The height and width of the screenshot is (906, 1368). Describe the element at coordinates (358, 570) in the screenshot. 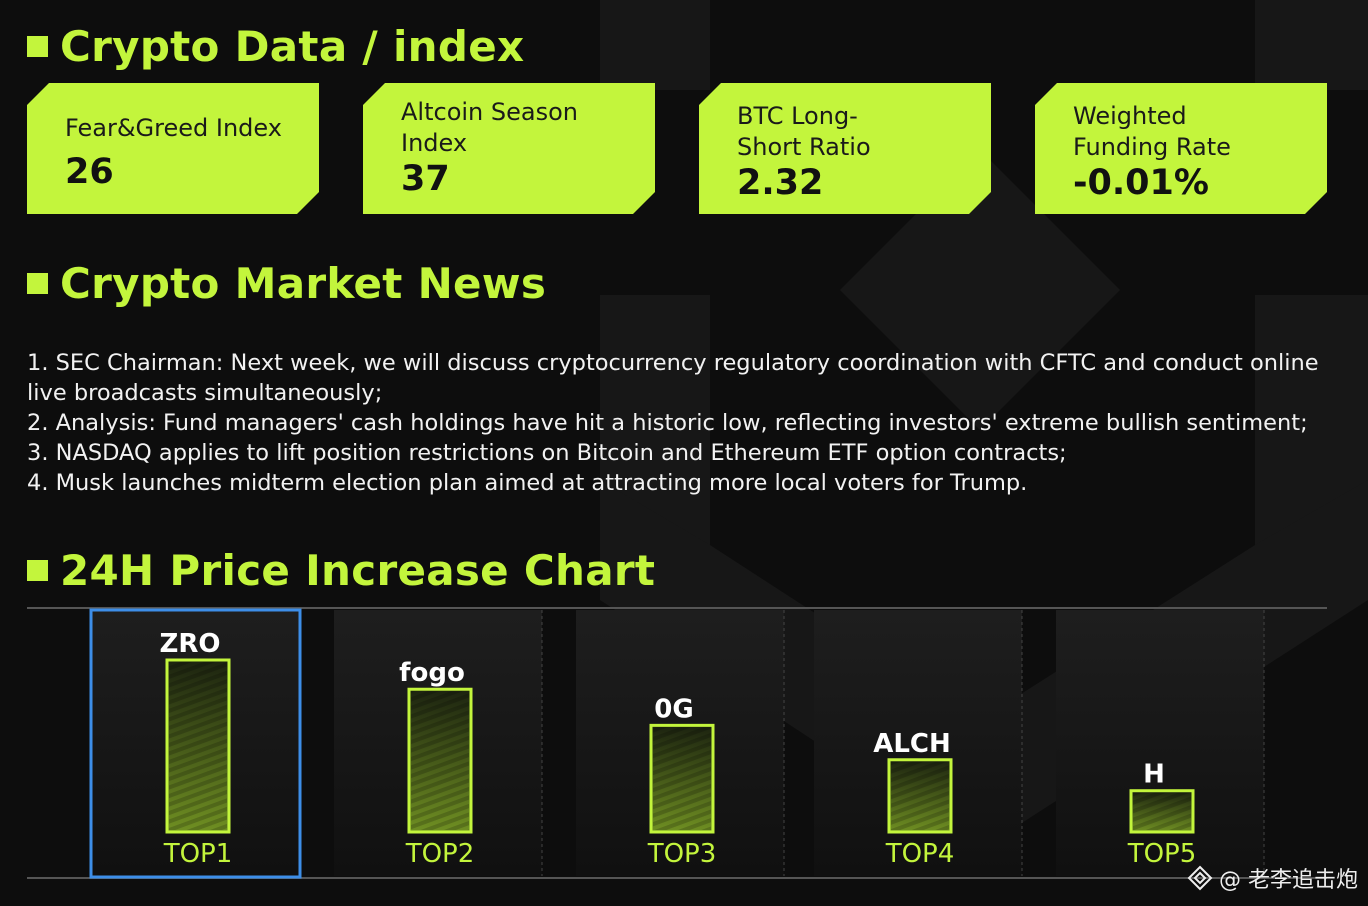

I see `section-title-text: 24H Price Increase Chart` at that location.